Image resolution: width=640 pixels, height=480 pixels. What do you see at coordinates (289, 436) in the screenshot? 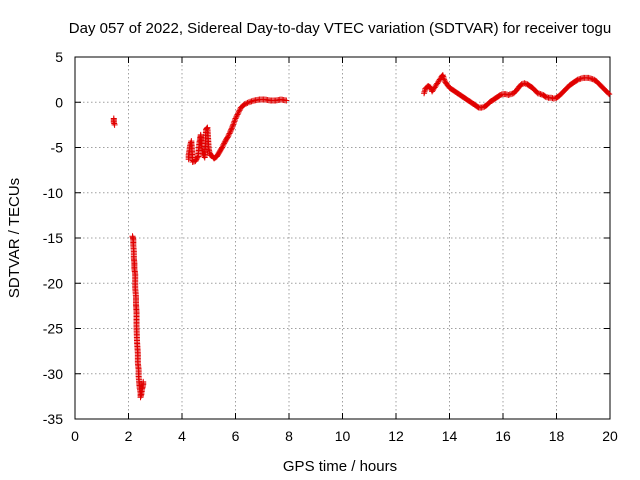
I see `x-tick-label: 8` at bounding box center [289, 436].